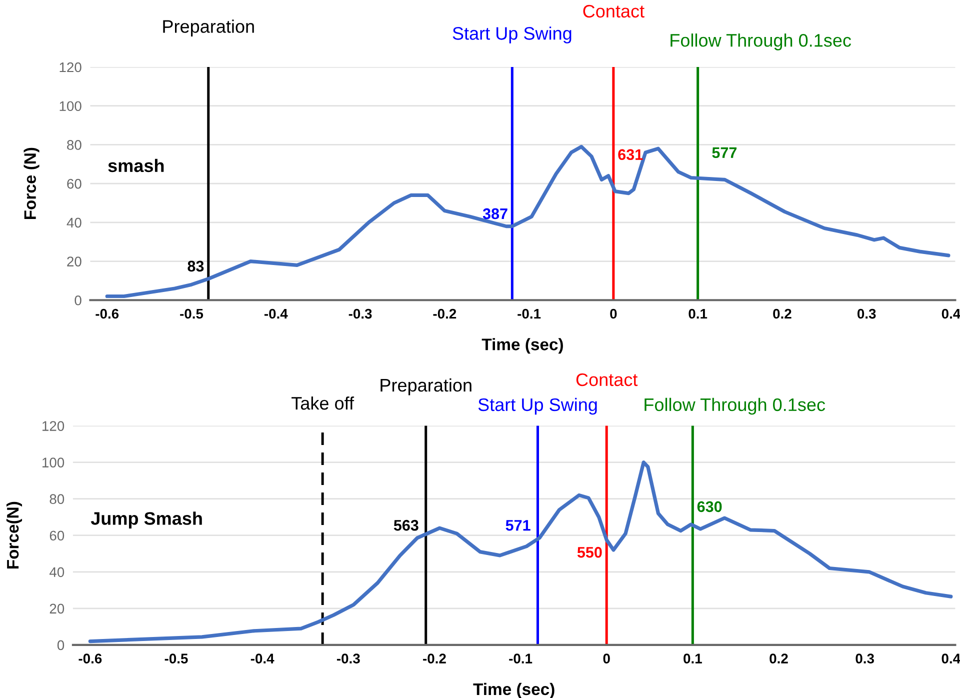 Image resolution: width=960 pixels, height=698 pixels. Describe the element at coordinates (589, 552) in the screenshot. I see `annotation: 550` at that location.